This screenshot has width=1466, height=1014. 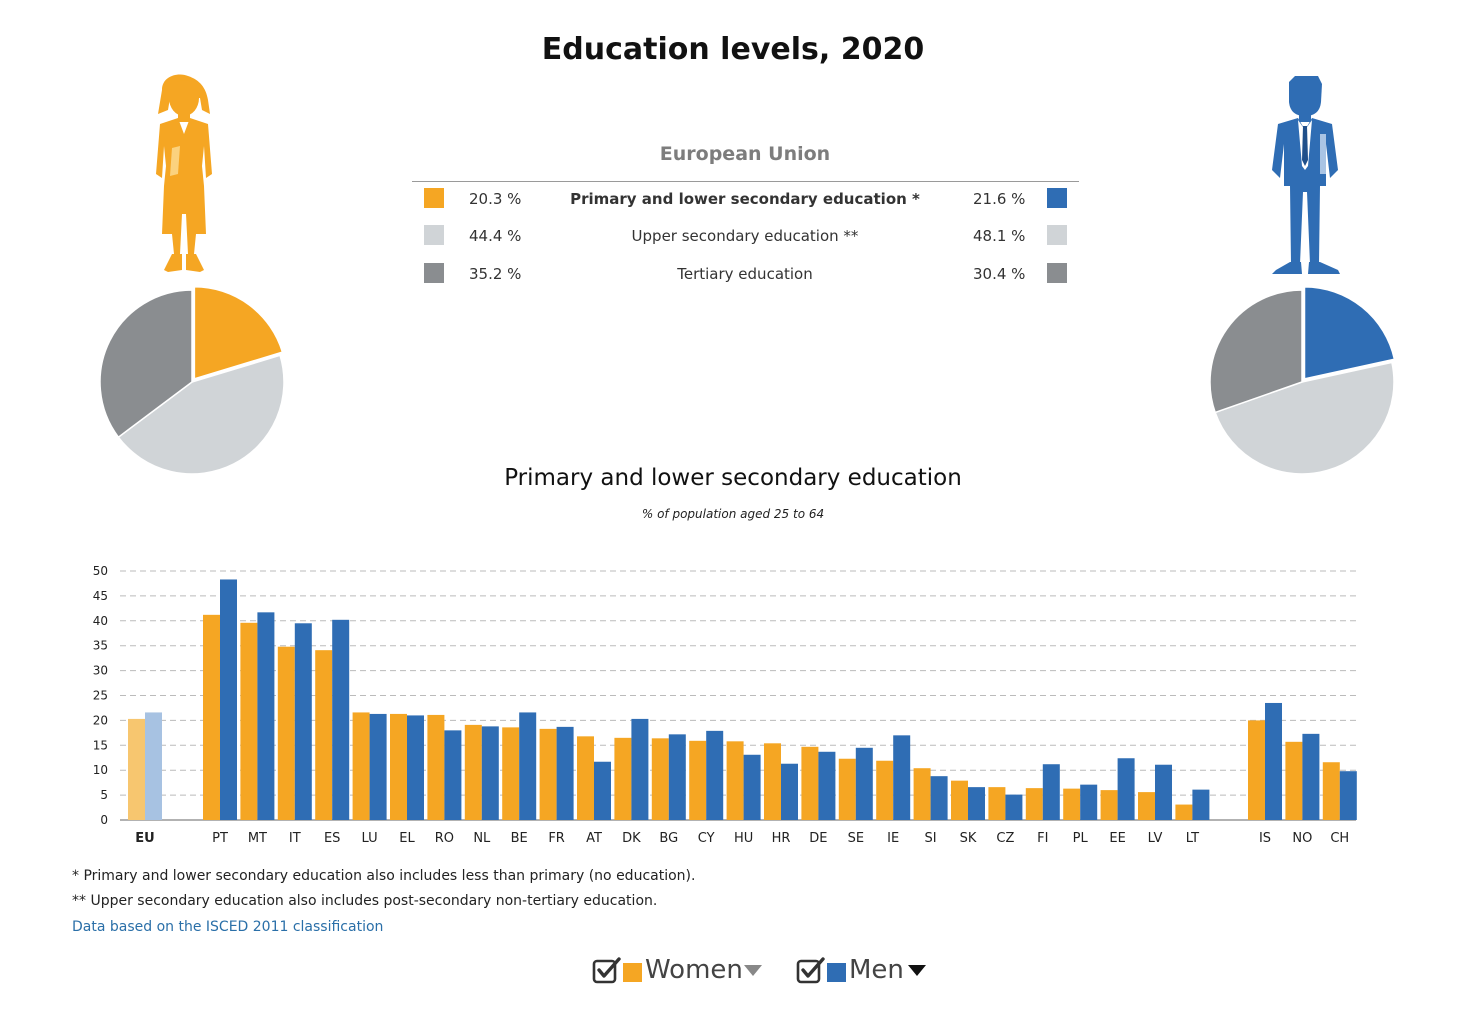 What do you see at coordinates (341, 719) in the screenshot?
I see `bar-es-men` at bounding box center [341, 719].